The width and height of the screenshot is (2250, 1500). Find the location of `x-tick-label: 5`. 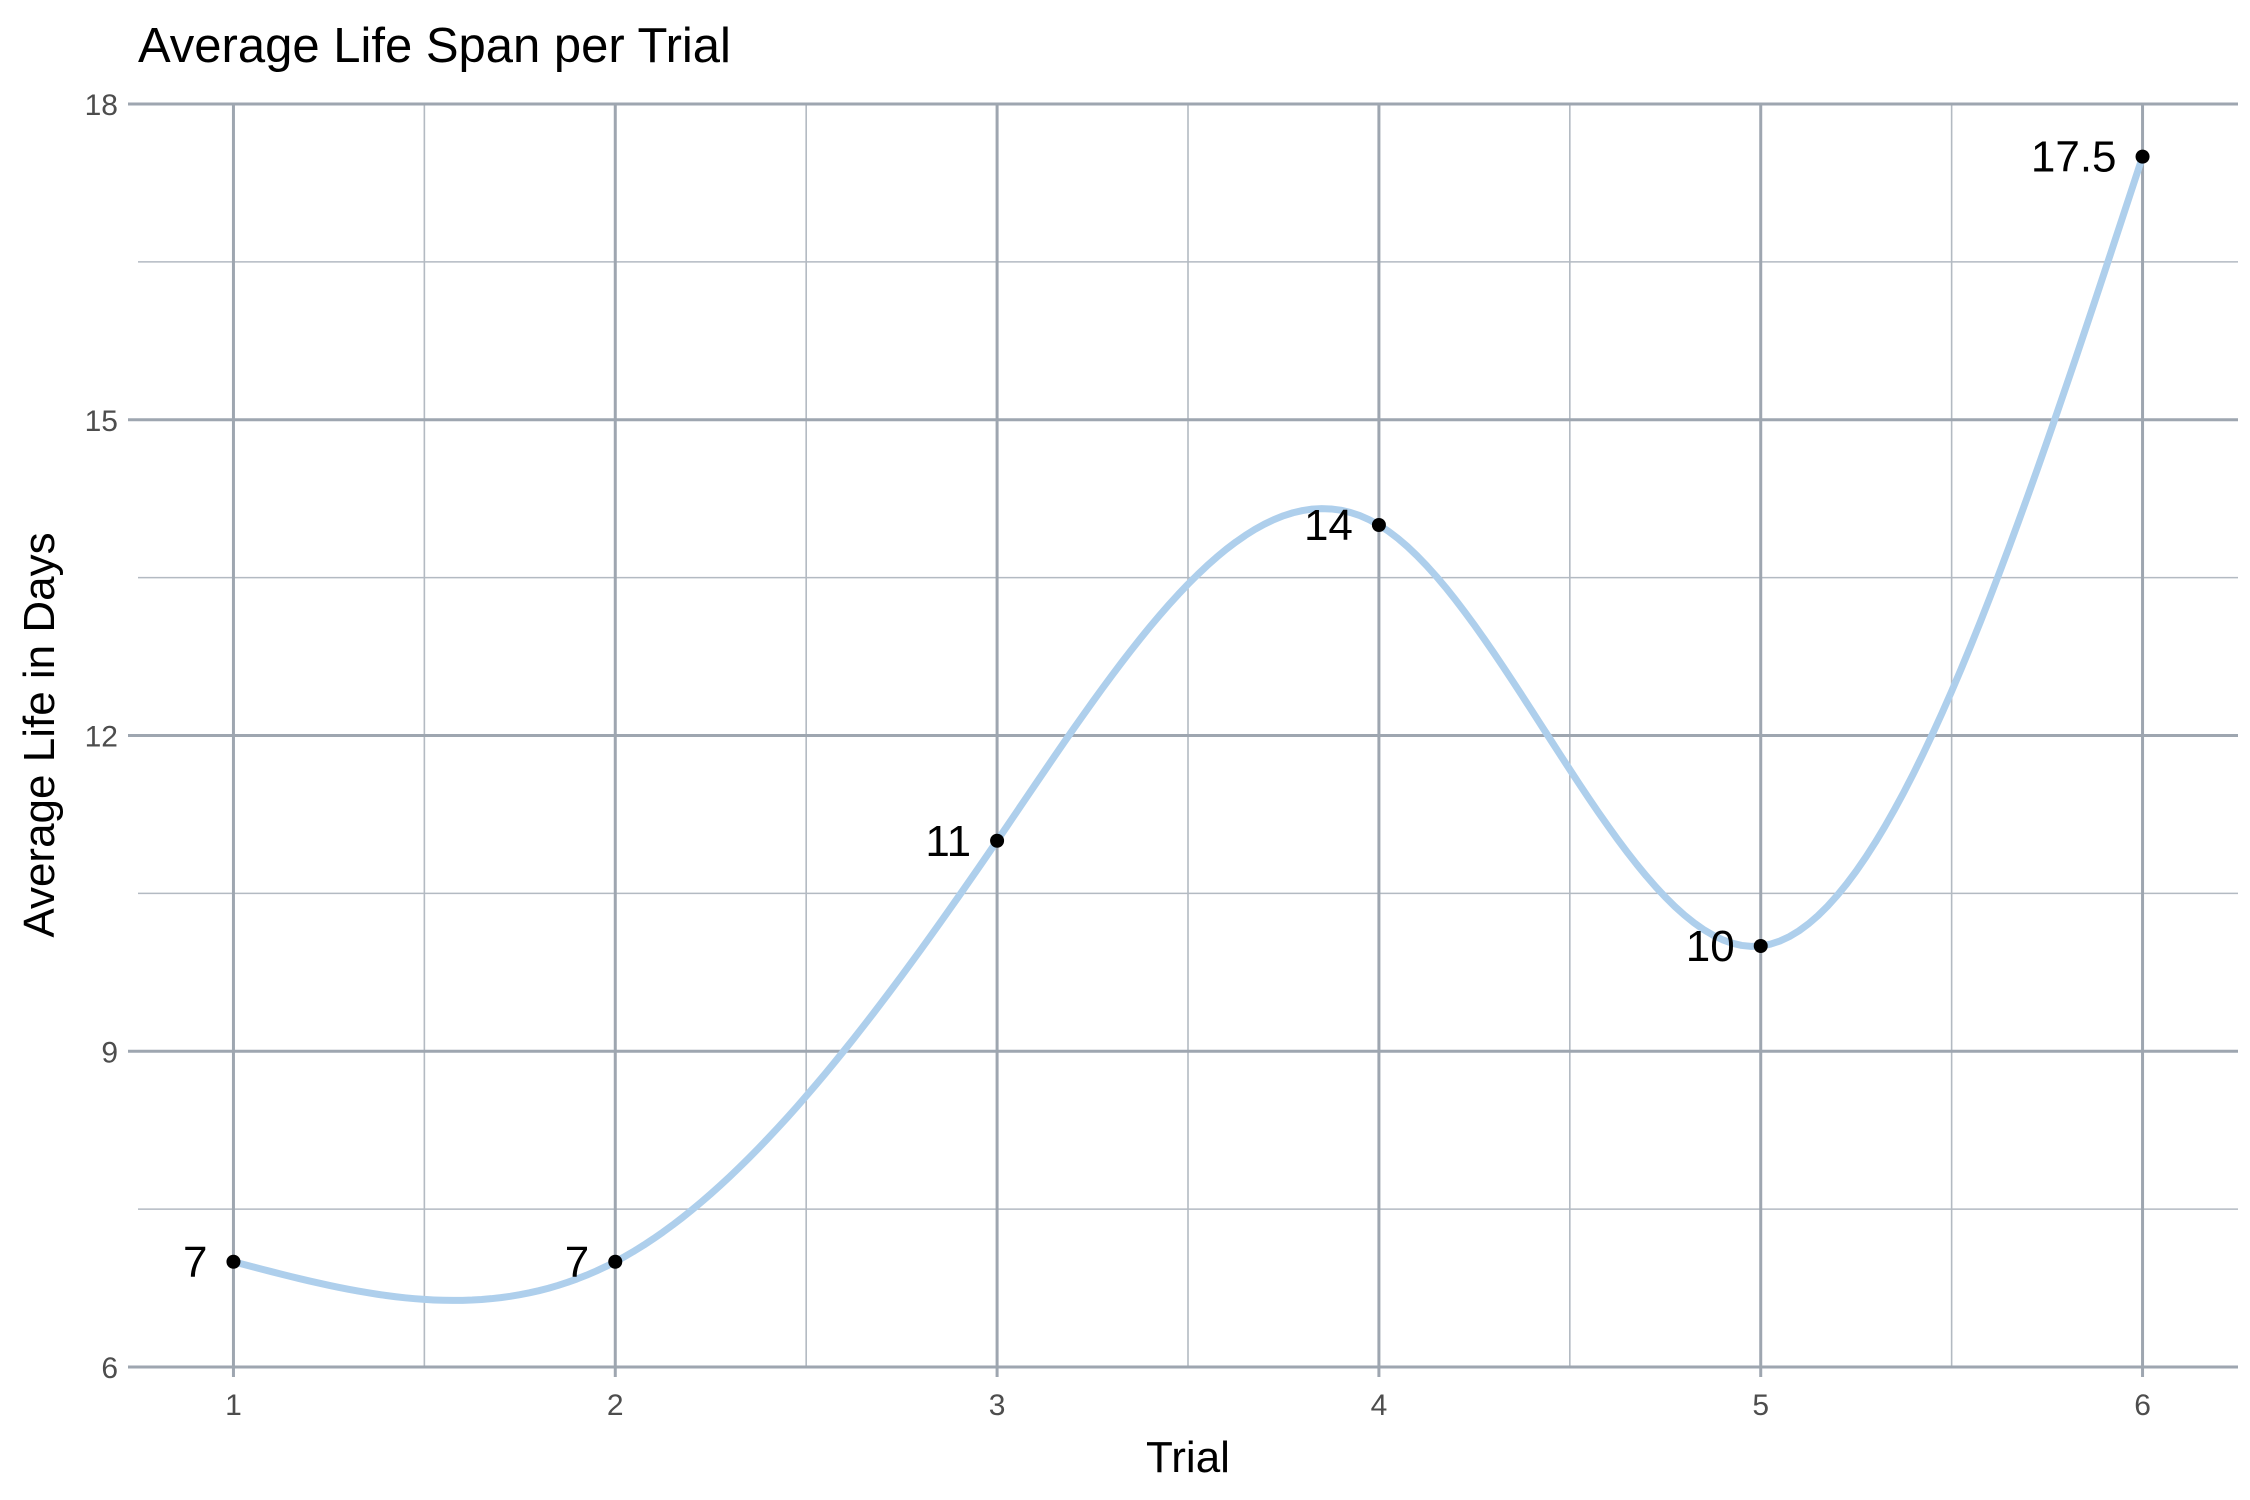

x-tick-label: 5 is located at coordinates (1760, 1405).